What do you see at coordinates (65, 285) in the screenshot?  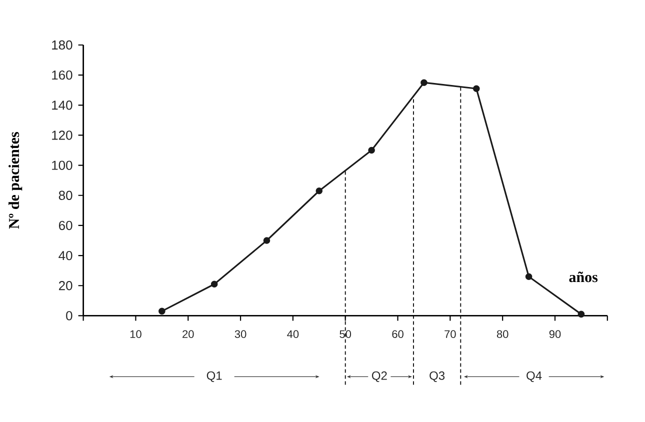 I see `y-tick-label: 20` at bounding box center [65, 285].